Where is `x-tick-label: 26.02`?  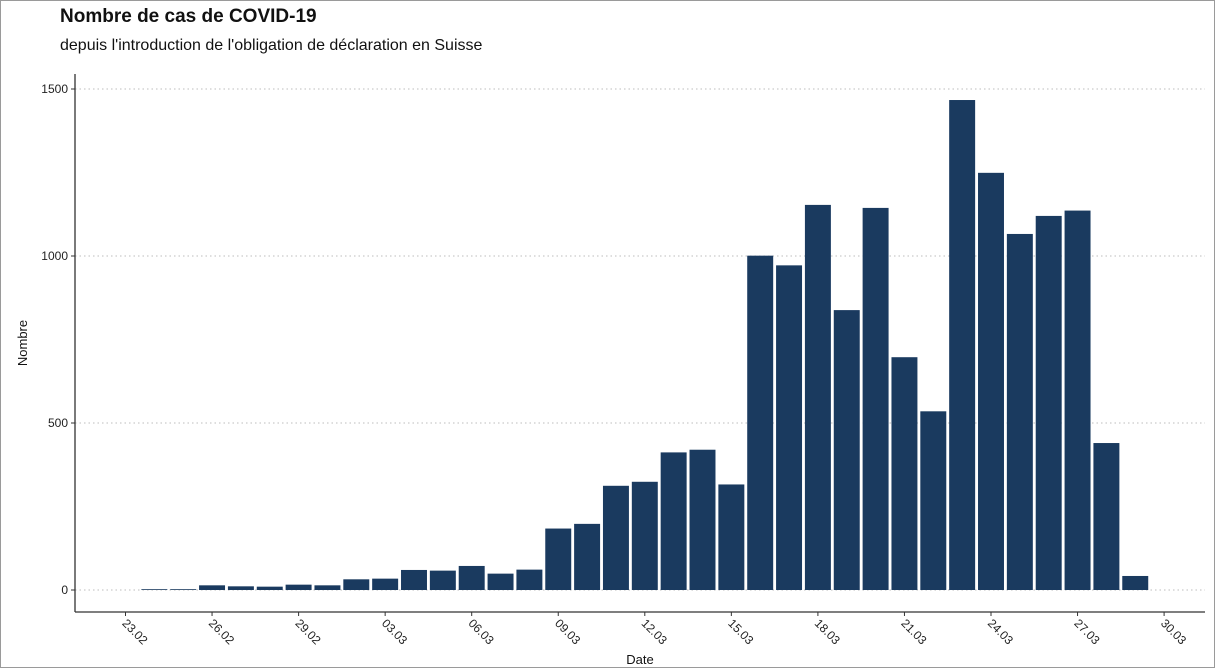 x-tick-label: 26.02 is located at coordinates (221, 631).